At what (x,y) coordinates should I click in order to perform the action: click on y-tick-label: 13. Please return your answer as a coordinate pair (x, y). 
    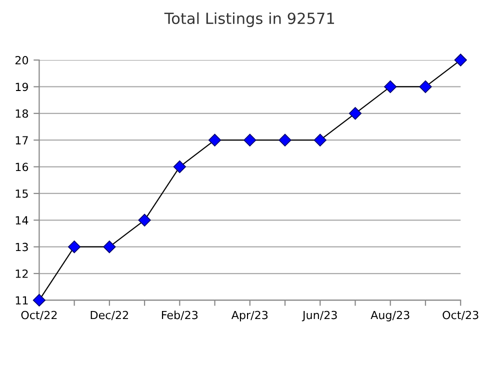
    Looking at the image, I should click on (22, 247).